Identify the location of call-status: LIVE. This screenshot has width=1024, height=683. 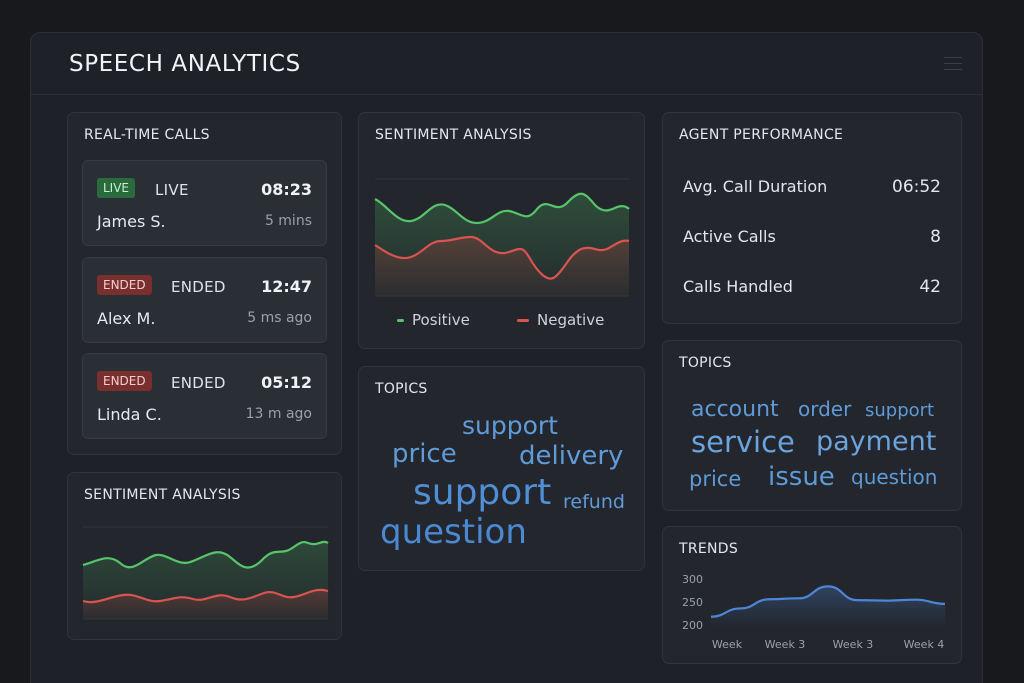
(172, 190).